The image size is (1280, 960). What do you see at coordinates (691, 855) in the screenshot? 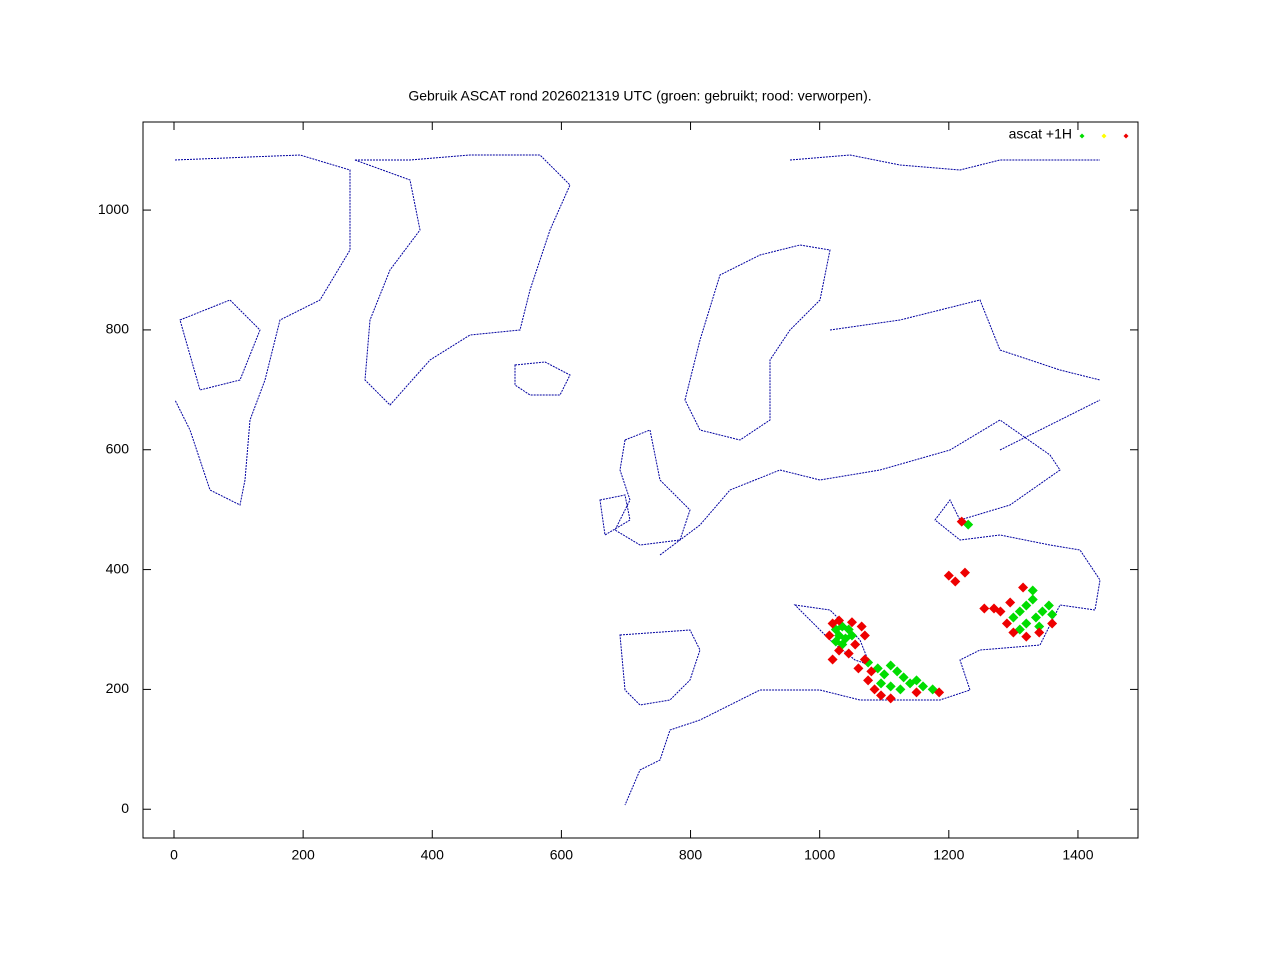
I see `x-tick-label: 800` at bounding box center [691, 855].